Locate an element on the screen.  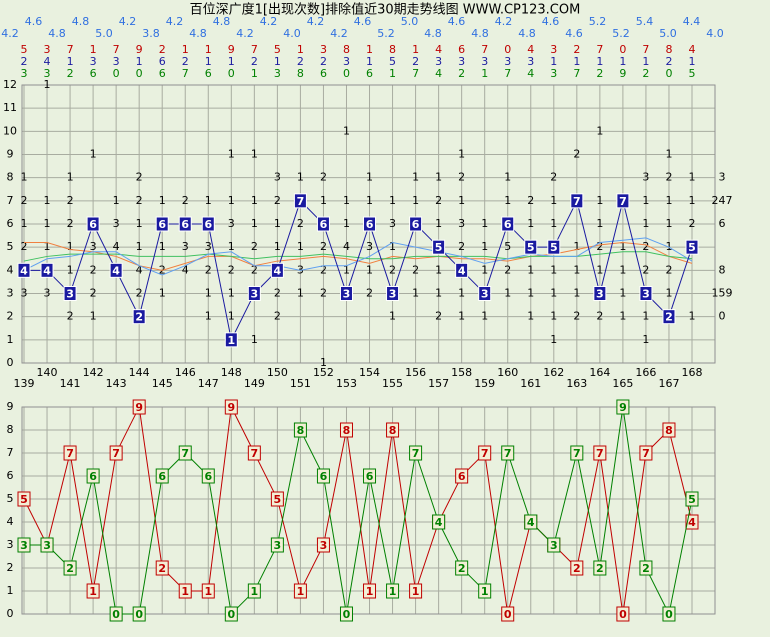
average-label: 4.4 is located at coordinates (692, 21).